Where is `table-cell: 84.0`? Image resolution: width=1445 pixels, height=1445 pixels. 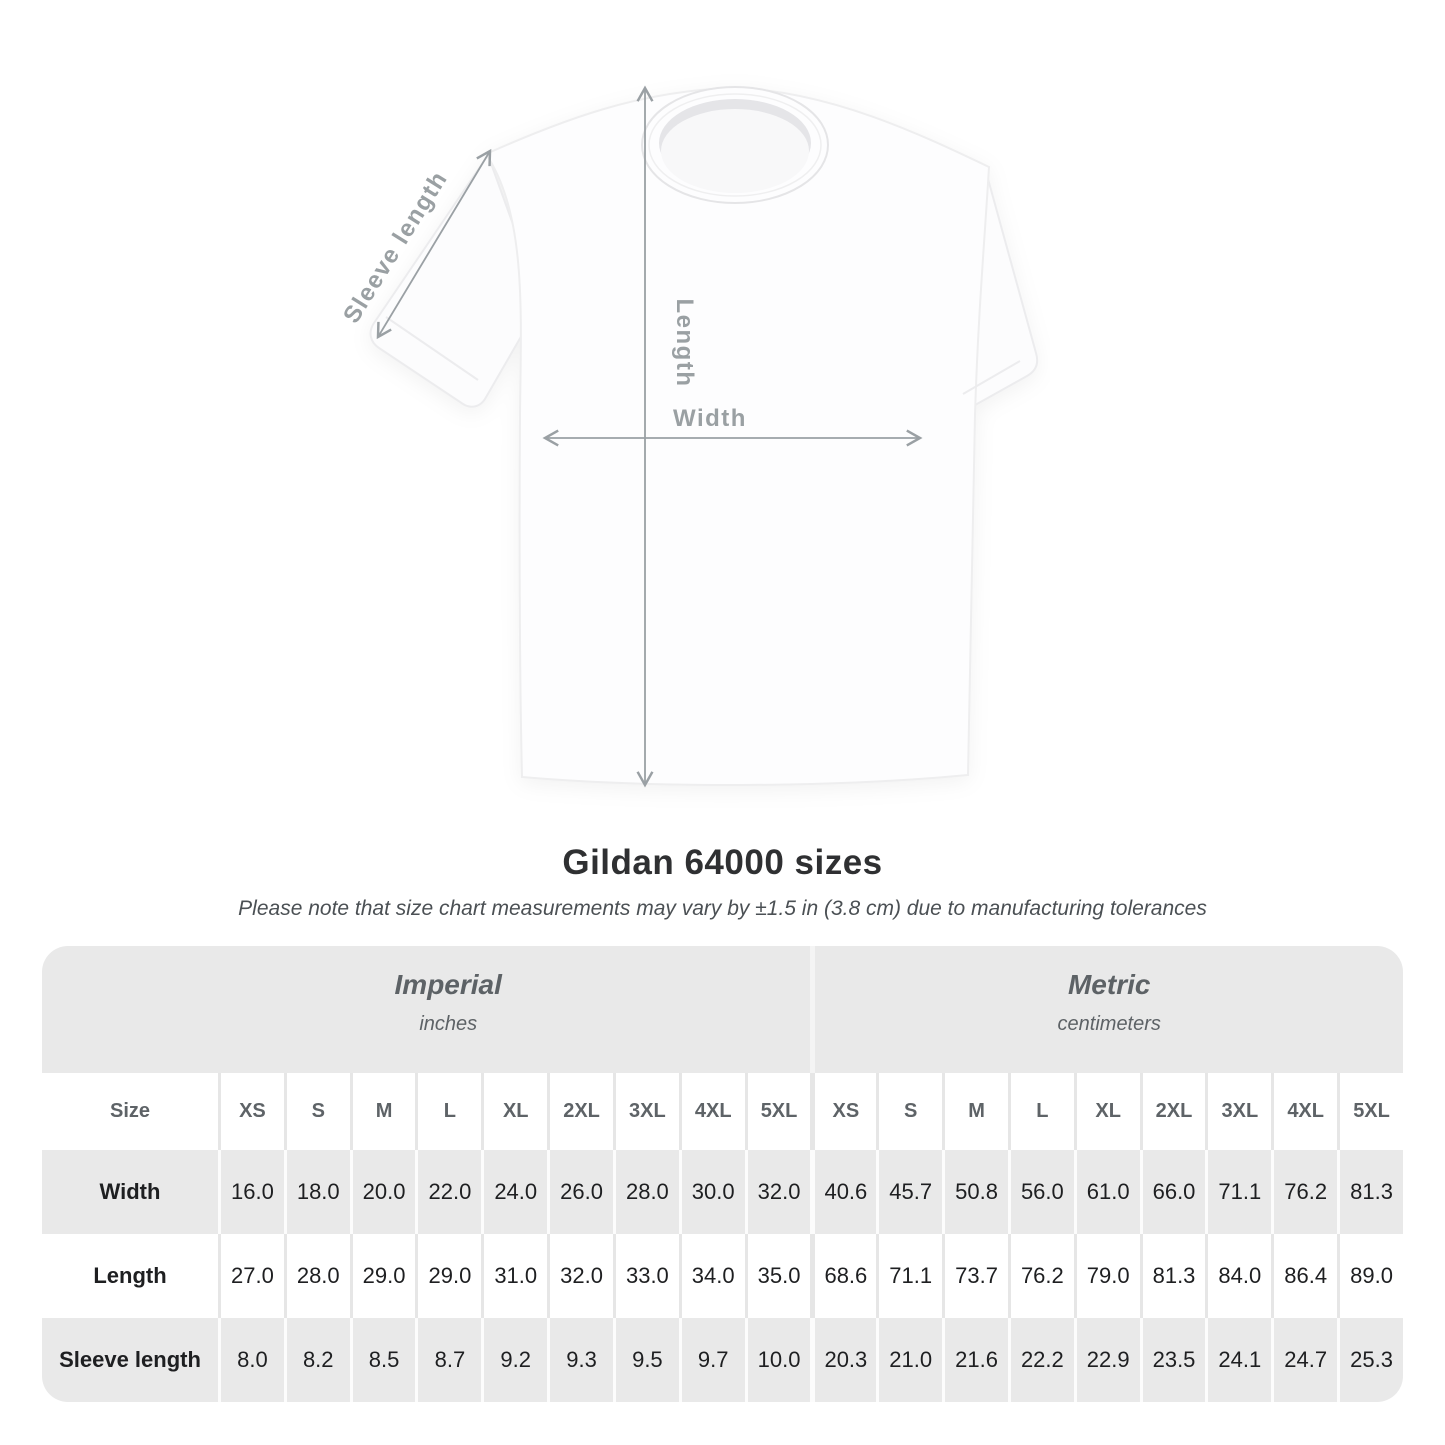
table-cell: 84.0 is located at coordinates (1238, 1276).